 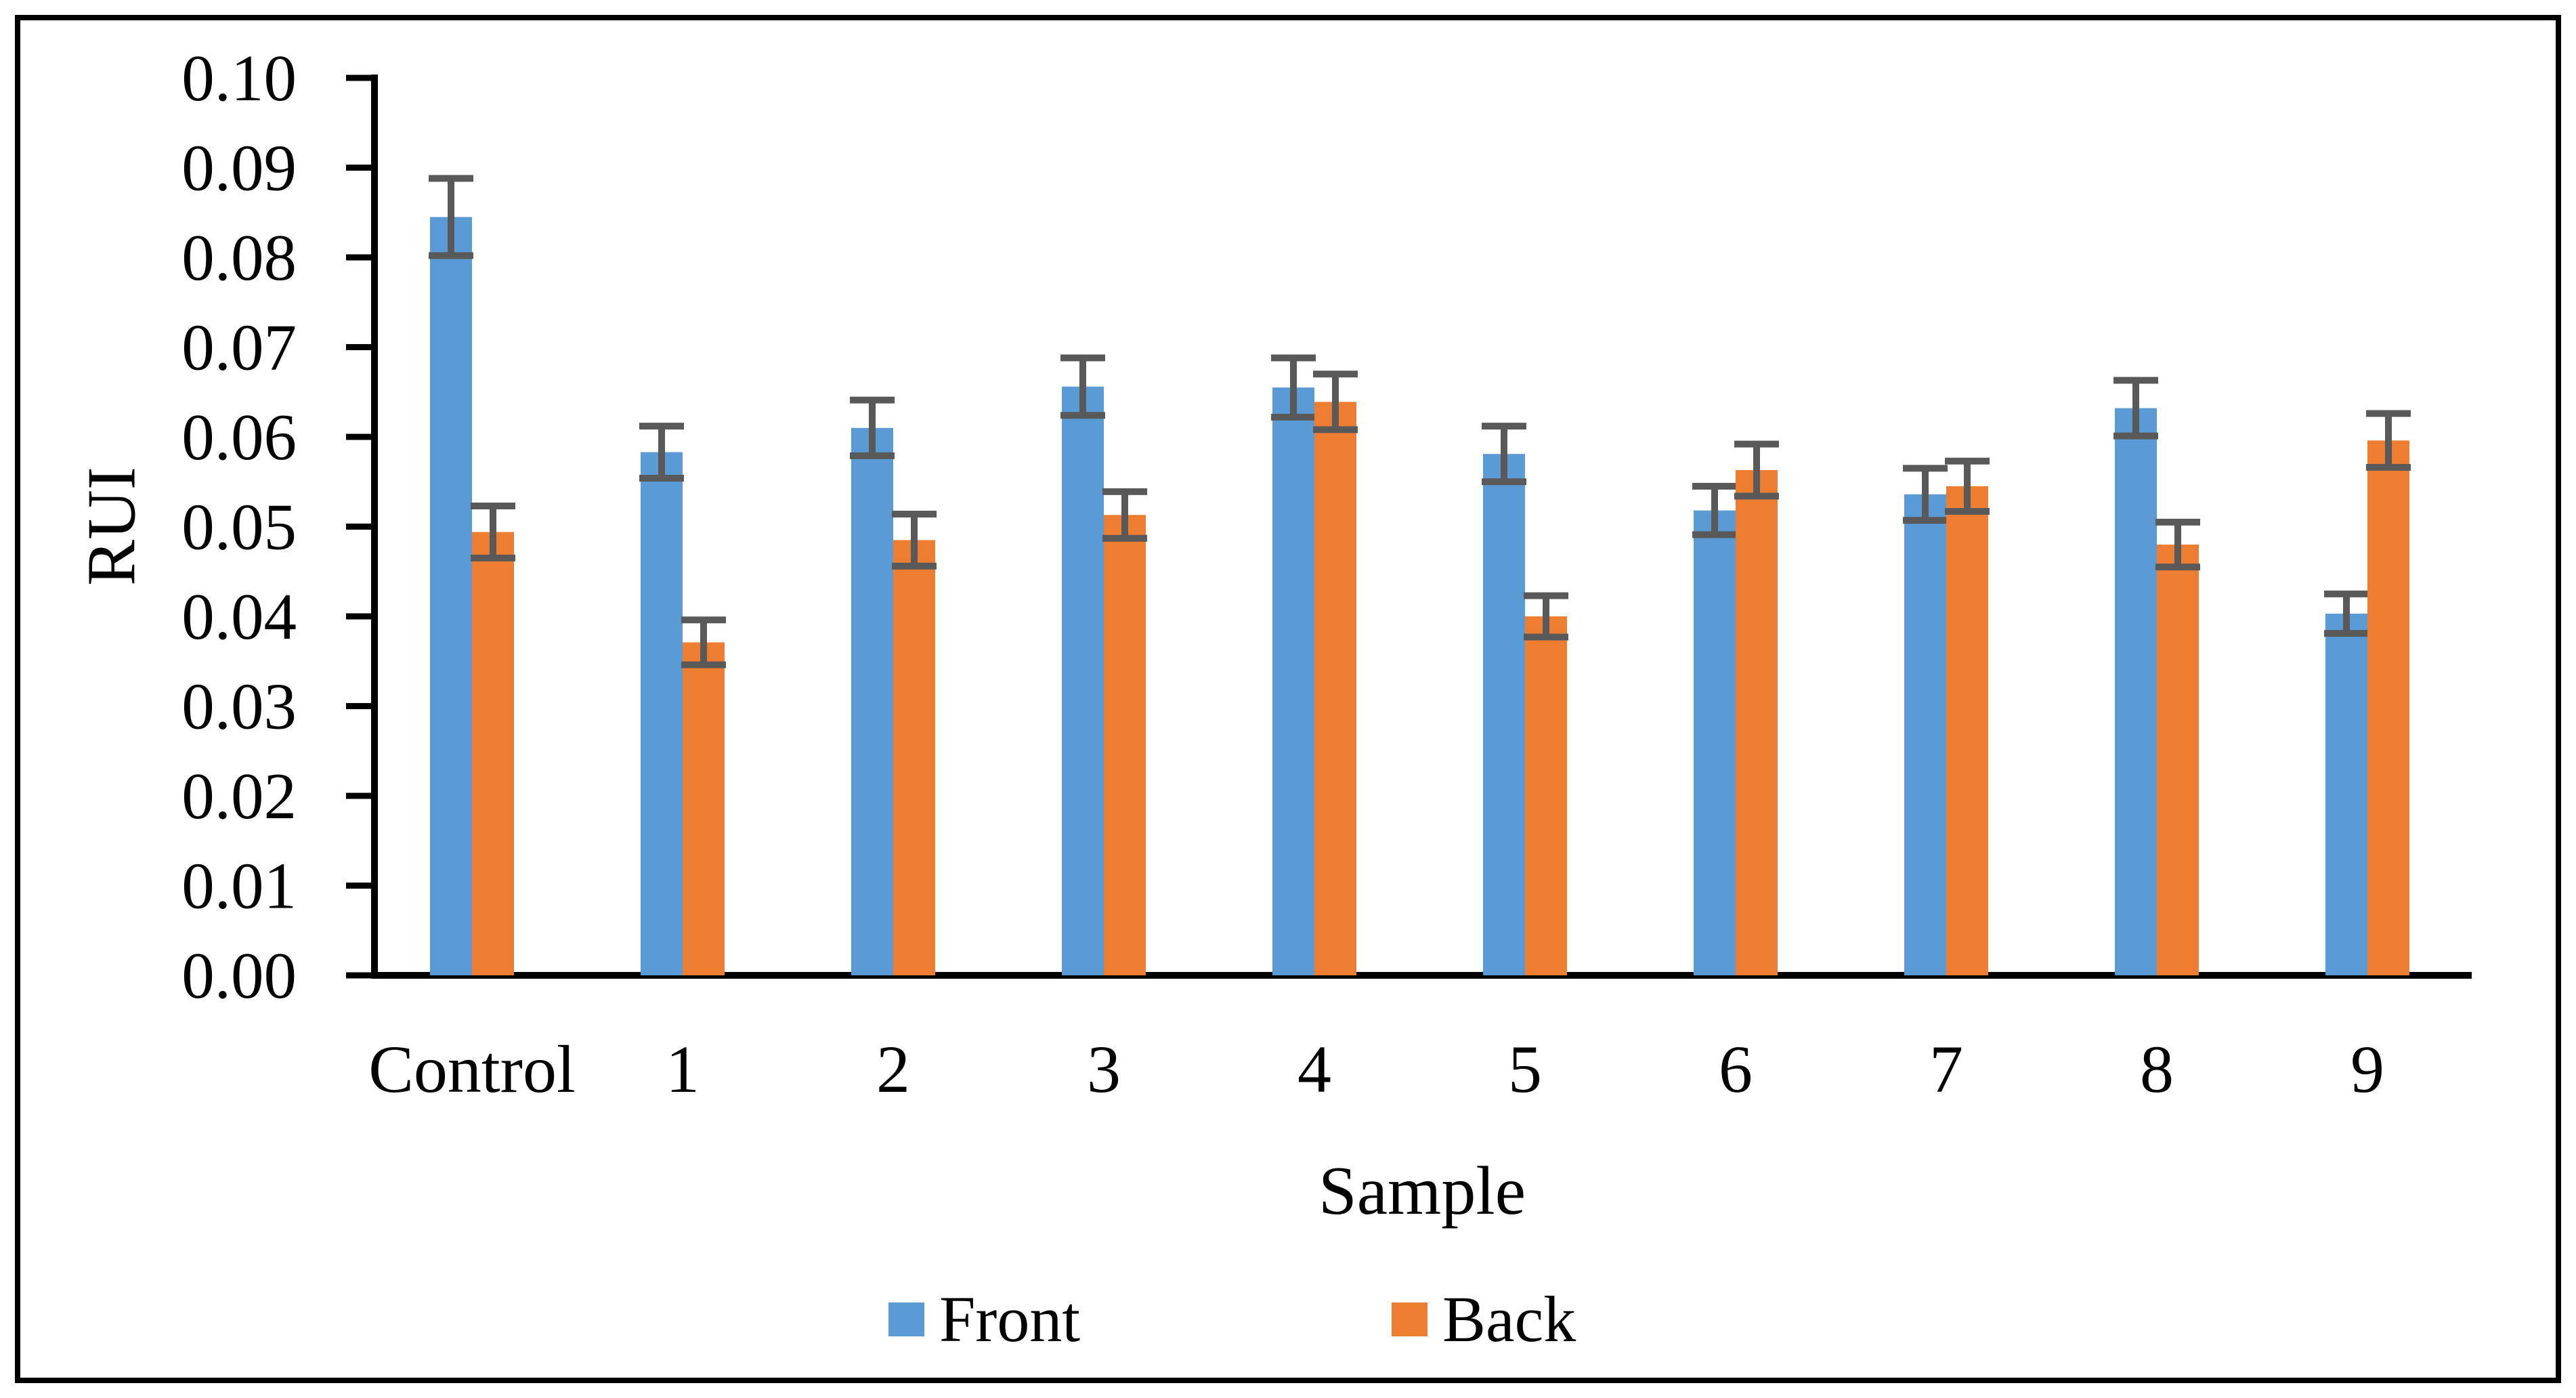 What do you see at coordinates (893, 1069) in the screenshot?
I see `x-category-label: 2` at bounding box center [893, 1069].